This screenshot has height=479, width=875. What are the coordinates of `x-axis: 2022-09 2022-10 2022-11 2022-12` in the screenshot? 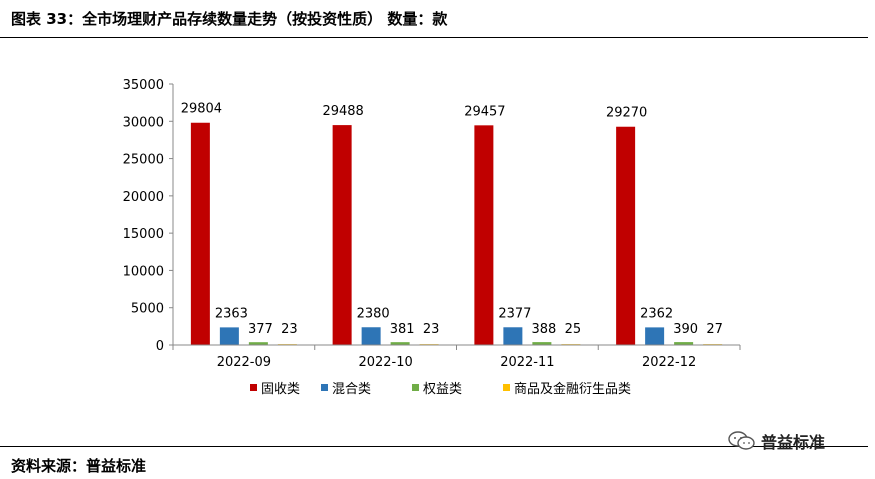 It's located at (456, 357).